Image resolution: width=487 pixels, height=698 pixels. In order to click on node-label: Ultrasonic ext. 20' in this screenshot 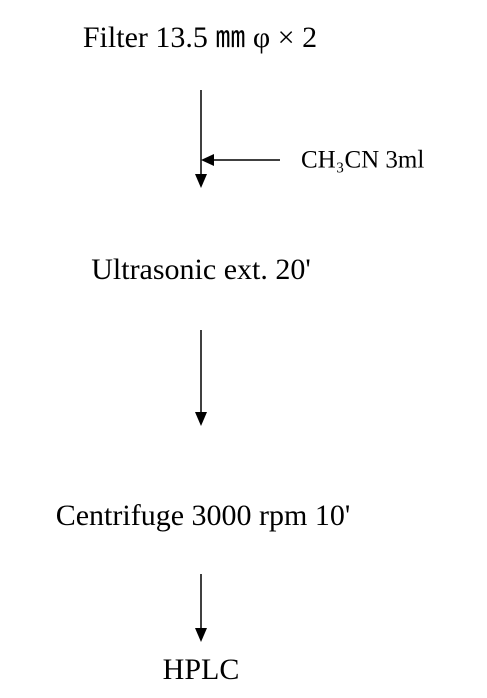, I will do `click(201, 269)`.